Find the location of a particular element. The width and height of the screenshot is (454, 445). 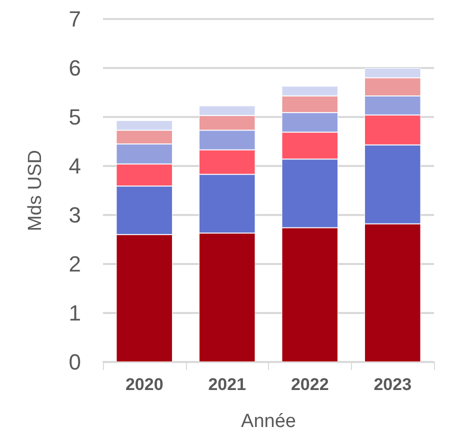

y-tick-label: 2 is located at coordinates (74, 264).